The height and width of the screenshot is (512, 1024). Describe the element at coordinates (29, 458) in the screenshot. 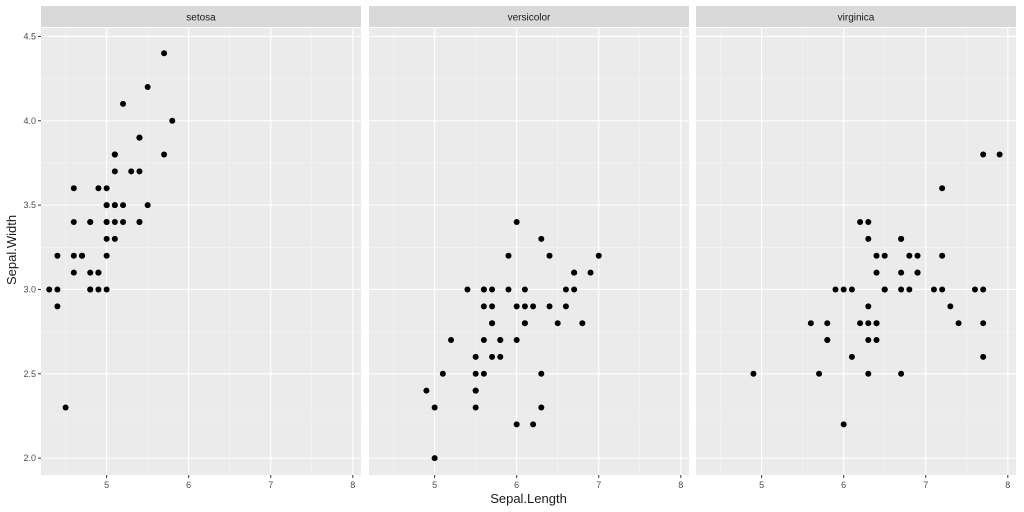

I see `y-tick-label: 2.0` at that location.